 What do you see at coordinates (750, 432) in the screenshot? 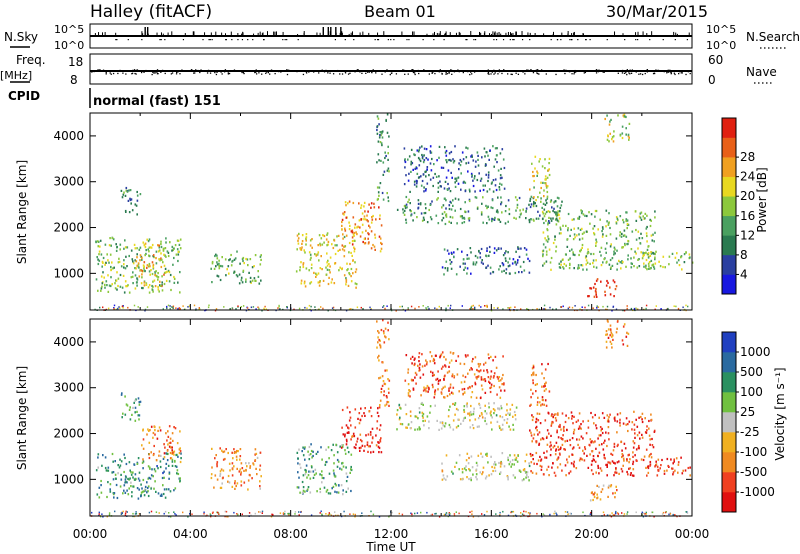
I see `colorbar-tick-label: -25` at bounding box center [750, 432].